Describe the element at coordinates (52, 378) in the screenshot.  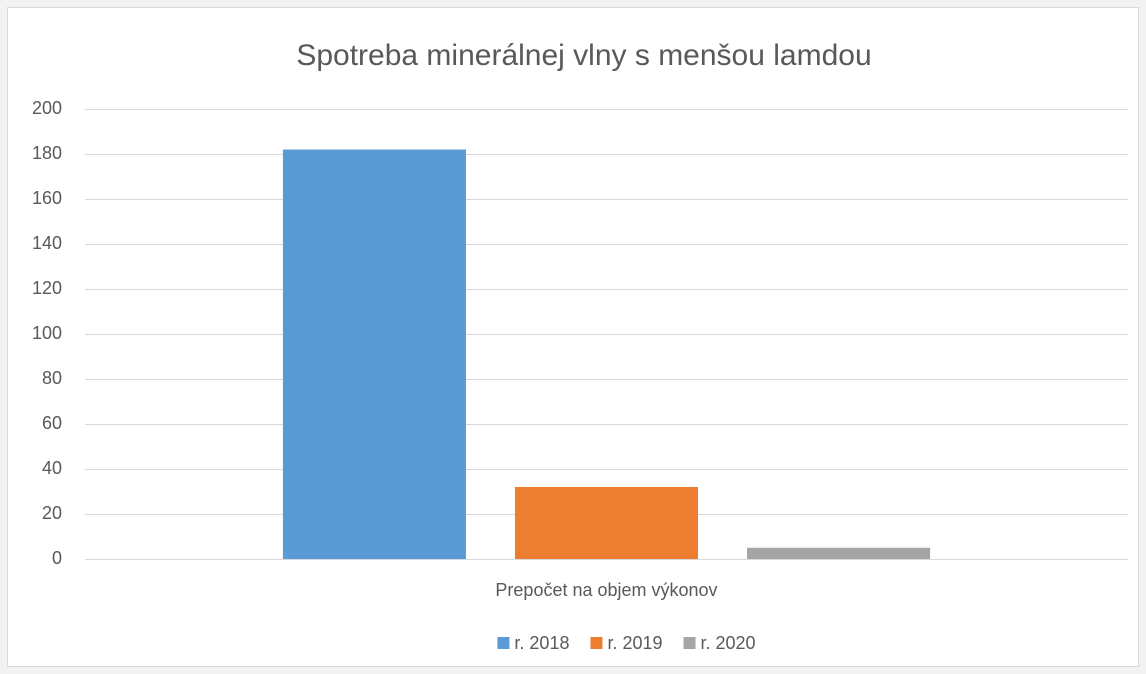
I see `y-tick-label: 80` at that location.